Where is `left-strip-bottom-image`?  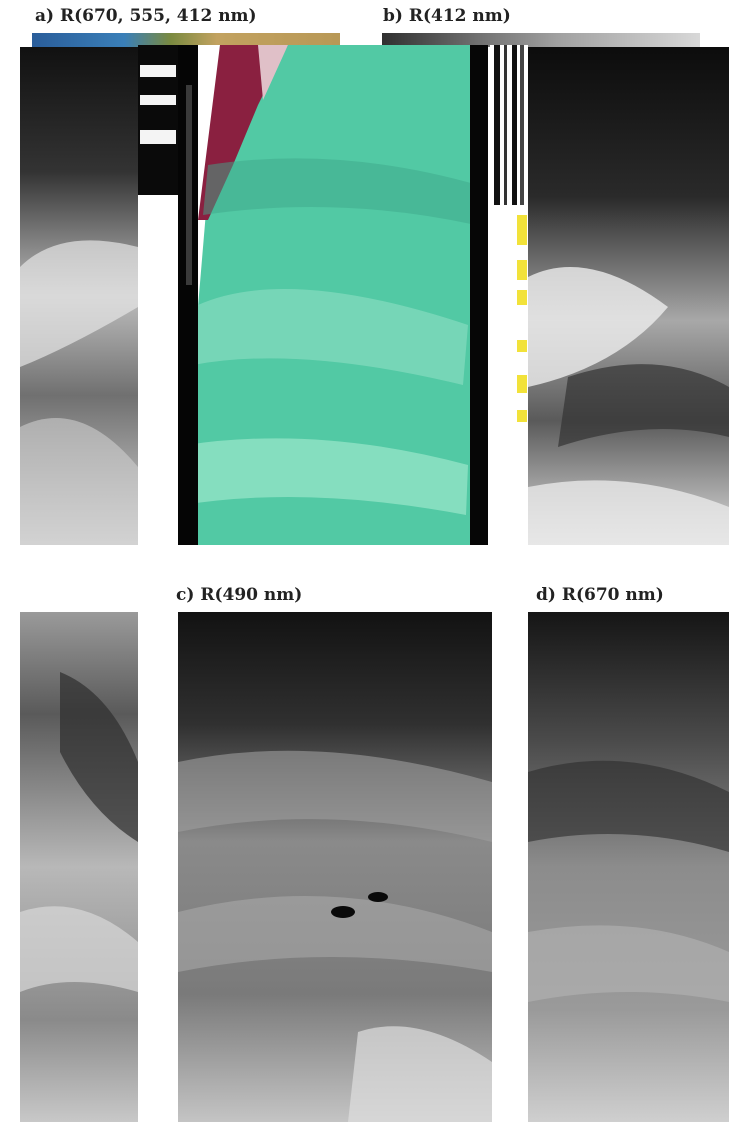 left-strip-bottom-image is located at coordinates (79, 867).